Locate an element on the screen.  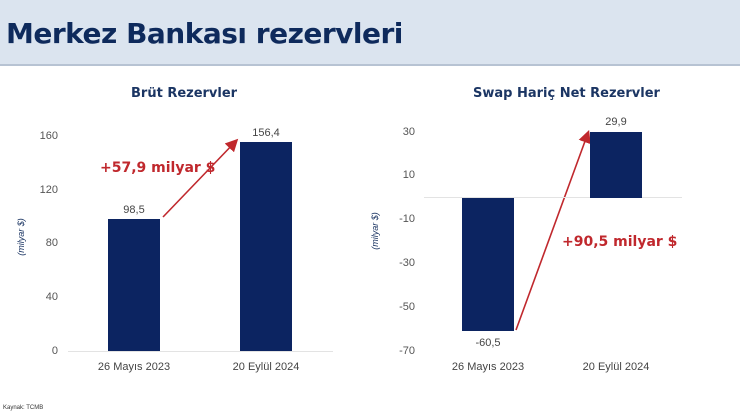
page-title: Merkez Bankası rezervleri is located at coordinates (204, 33).